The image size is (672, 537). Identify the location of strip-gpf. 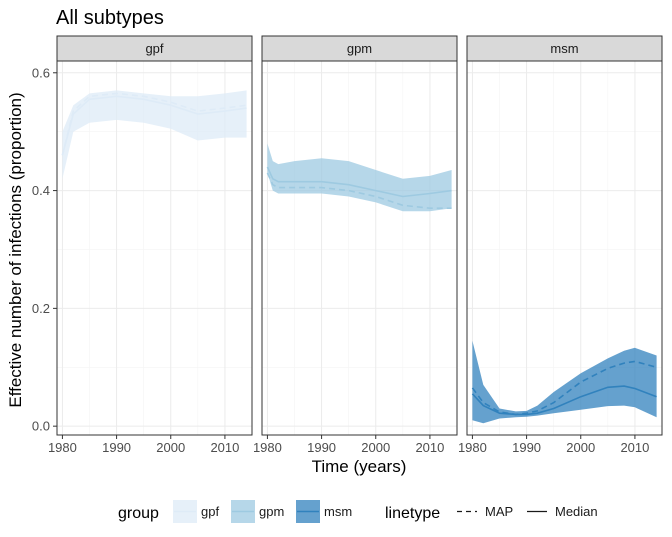
(154, 48).